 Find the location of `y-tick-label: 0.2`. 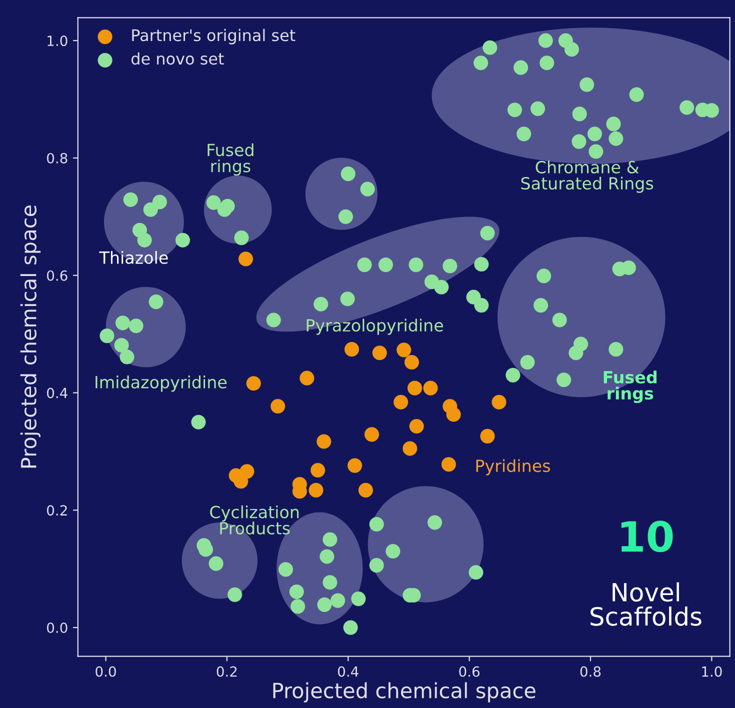

y-tick-label: 0.2 is located at coordinates (57, 510).